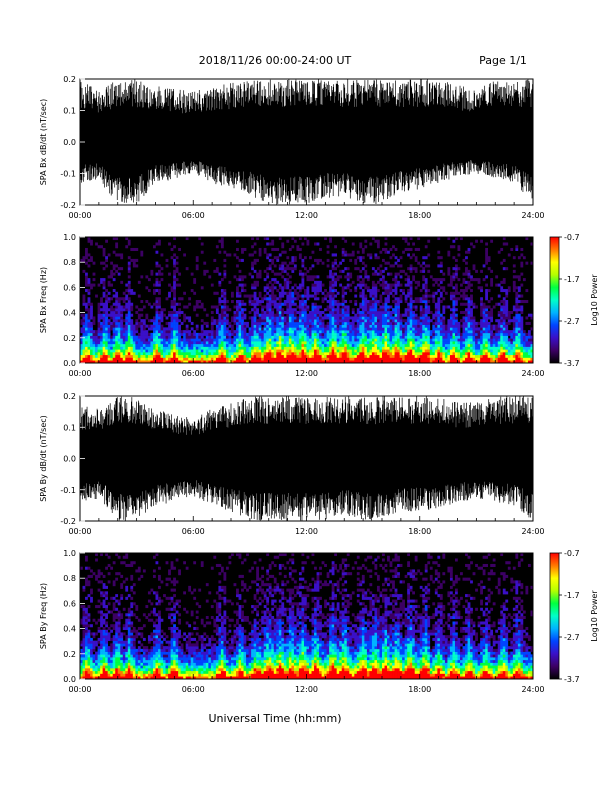  Describe the element at coordinates (275, 718) in the screenshot. I see `x-axis-label: Universal Time (hh:mm)` at that location.